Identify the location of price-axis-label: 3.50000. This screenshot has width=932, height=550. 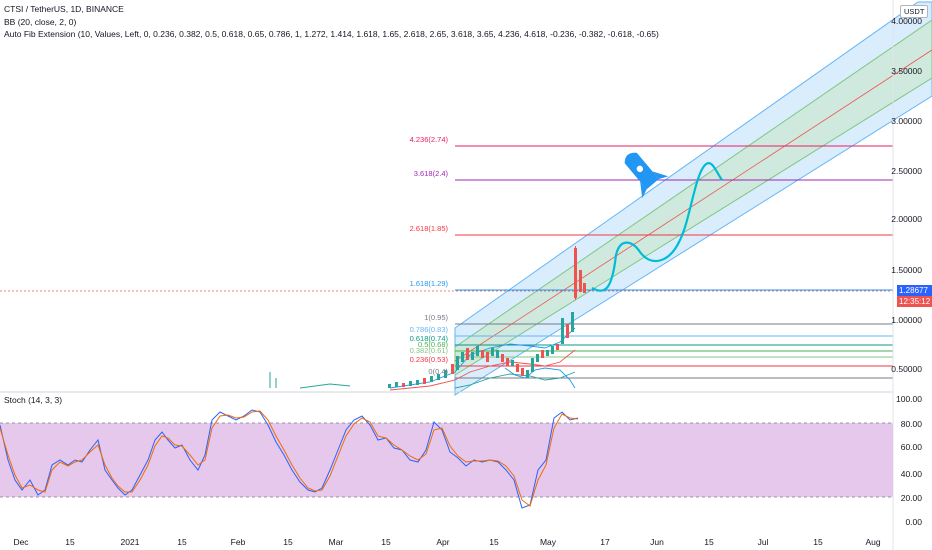
(906, 71).